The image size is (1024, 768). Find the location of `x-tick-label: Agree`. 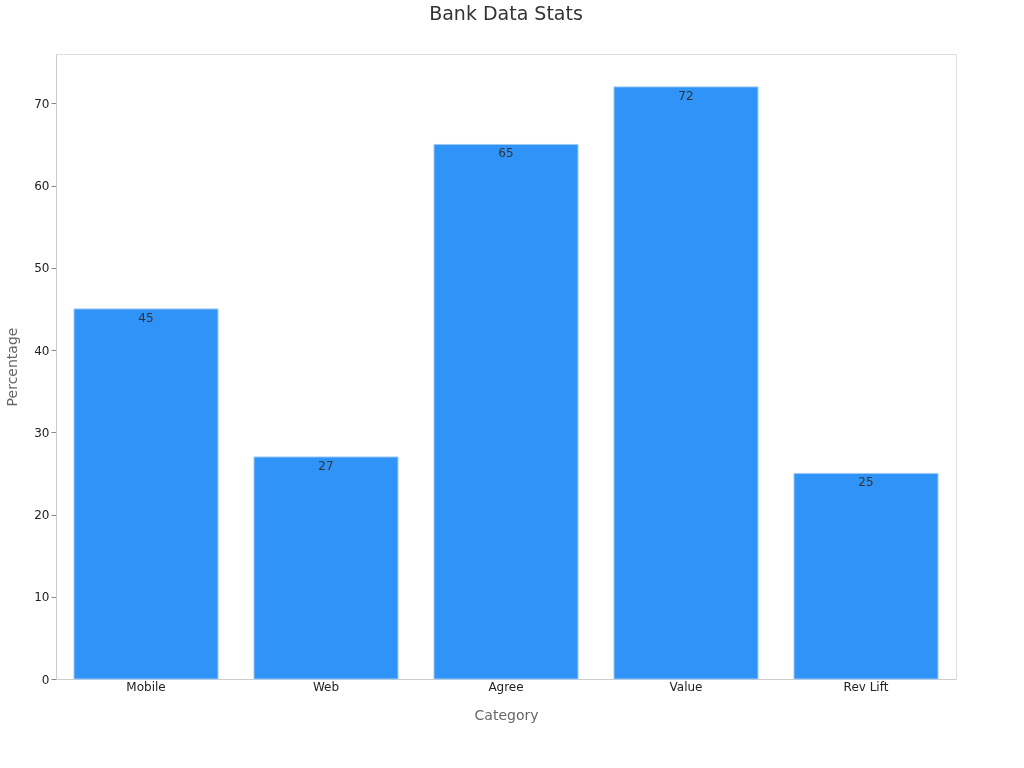

x-tick-label: Agree is located at coordinates (506, 686).